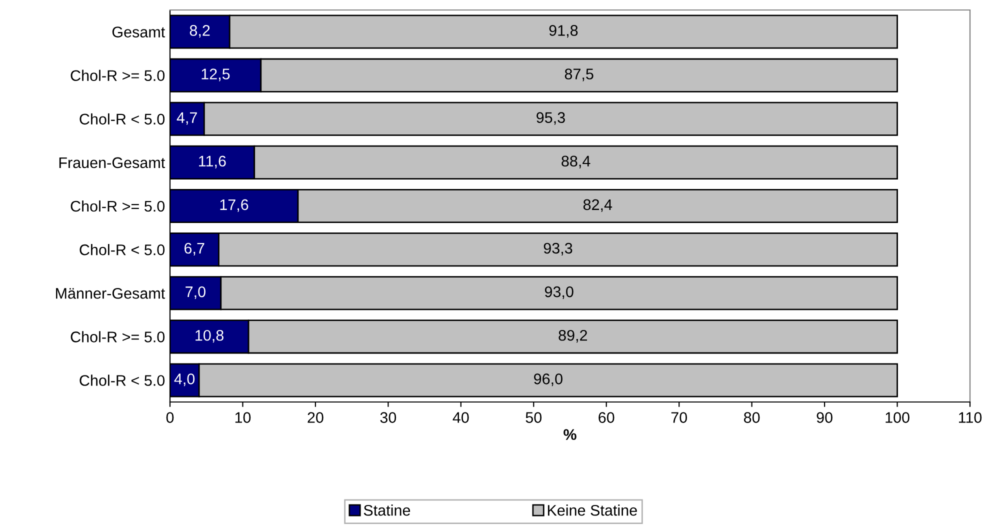 The height and width of the screenshot is (531, 987). Describe the element at coordinates (752, 417) in the screenshot. I see `x-tick-label: 80` at that location.